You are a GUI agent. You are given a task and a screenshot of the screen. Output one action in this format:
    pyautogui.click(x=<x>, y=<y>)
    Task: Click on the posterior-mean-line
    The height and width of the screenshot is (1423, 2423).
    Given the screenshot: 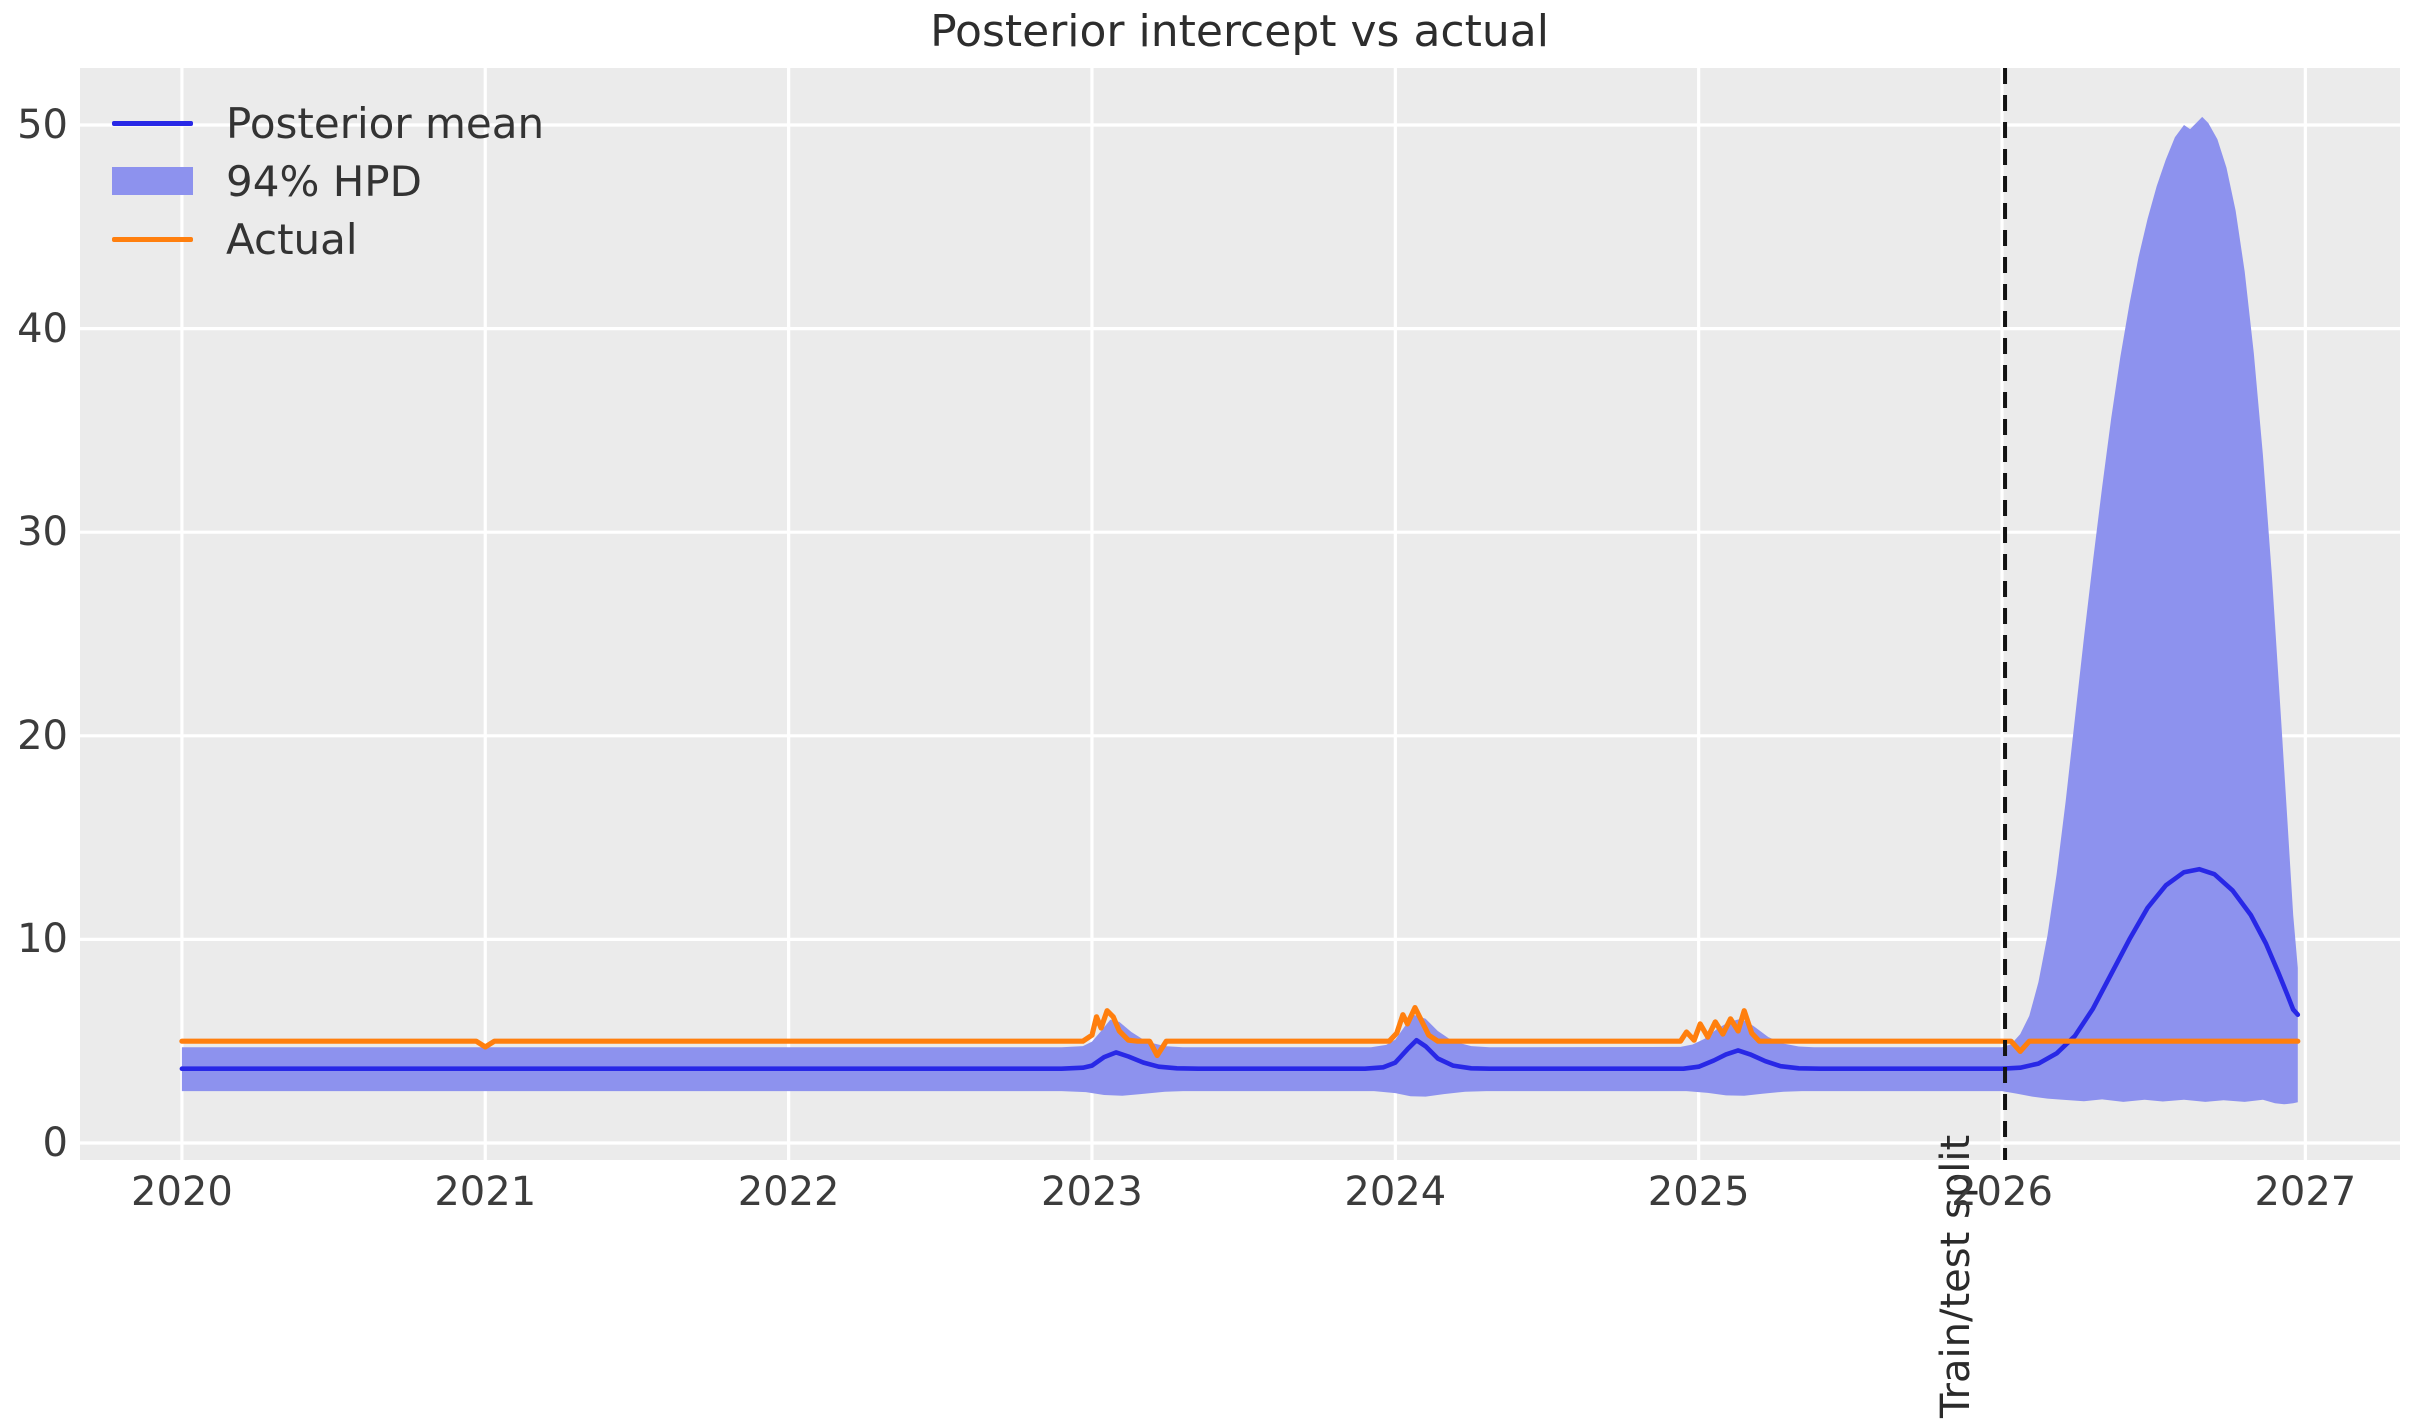 What is the action you would take?
    pyautogui.click(x=1240, y=968)
    